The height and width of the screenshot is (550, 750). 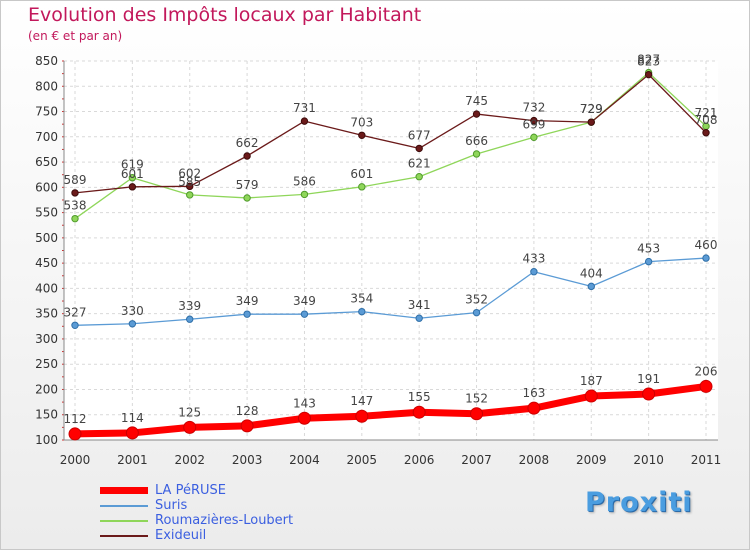 I want to click on data-label-roumazi-res-loubert: 666, so click(x=476, y=141).